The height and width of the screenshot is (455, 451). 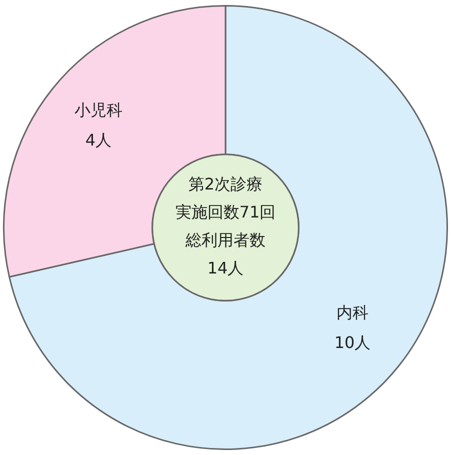 What do you see at coordinates (98, 110) in the screenshot?
I see `slice-label: 小児科` at bounding box center [98, 110].